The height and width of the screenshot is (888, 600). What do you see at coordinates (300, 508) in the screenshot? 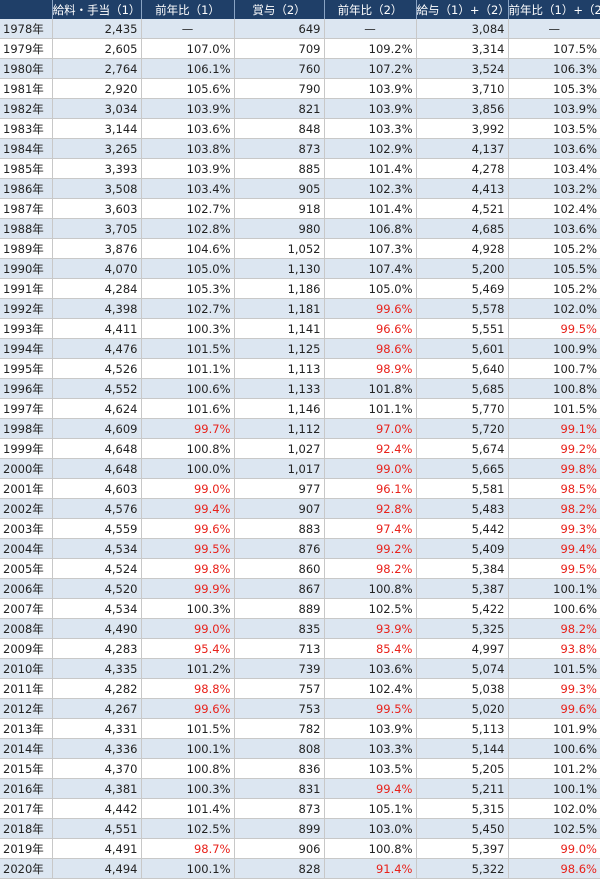
I see `table-row: 2002年 4,576 99.4% 907 92.8% 5,483 98.2%` at bounding box center [300, 508].